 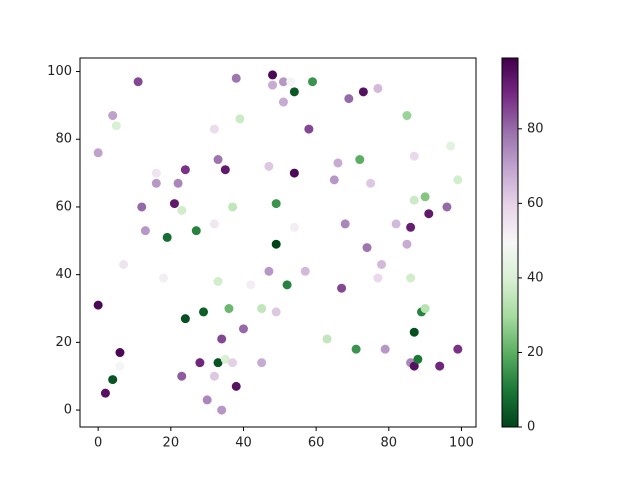 What do you see at coordinates (535, 203) in the screenshot?
I see `colorbar-tick-label: 60` at bounding box center [535, 203].